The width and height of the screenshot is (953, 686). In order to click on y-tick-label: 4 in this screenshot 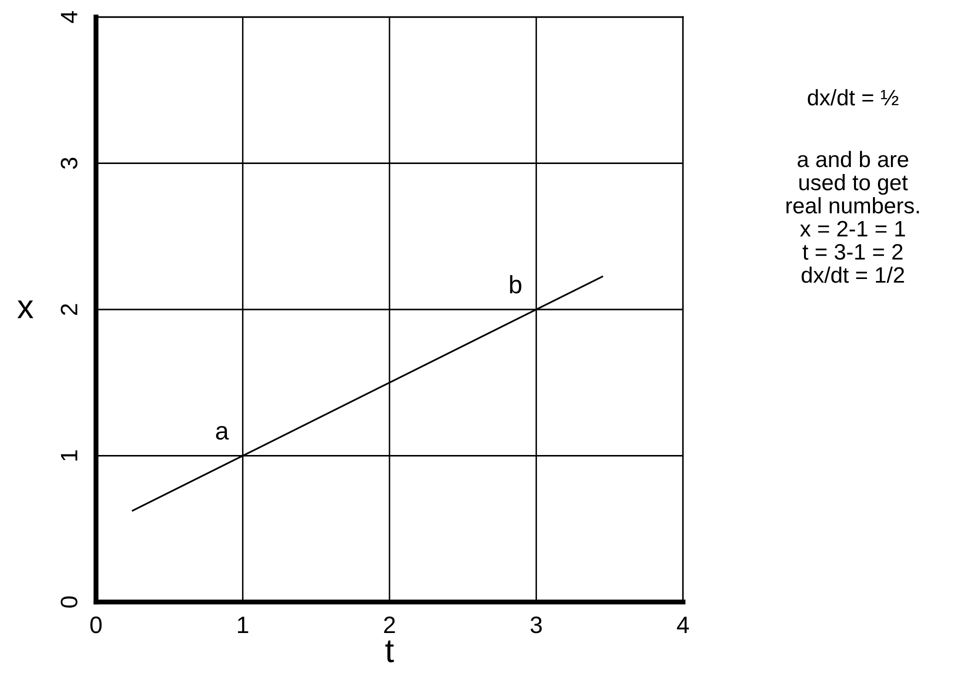, I will do `click(69, 17)`.